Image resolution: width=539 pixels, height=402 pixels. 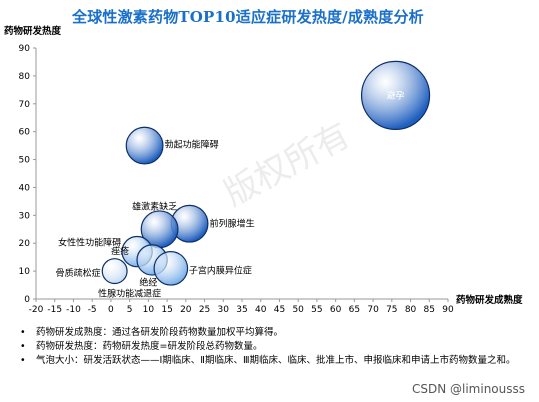 What do you see at coordinates (354, 310) in the screenshot?
I see `x-tick-label: 65` at bounding box center [354, 310].